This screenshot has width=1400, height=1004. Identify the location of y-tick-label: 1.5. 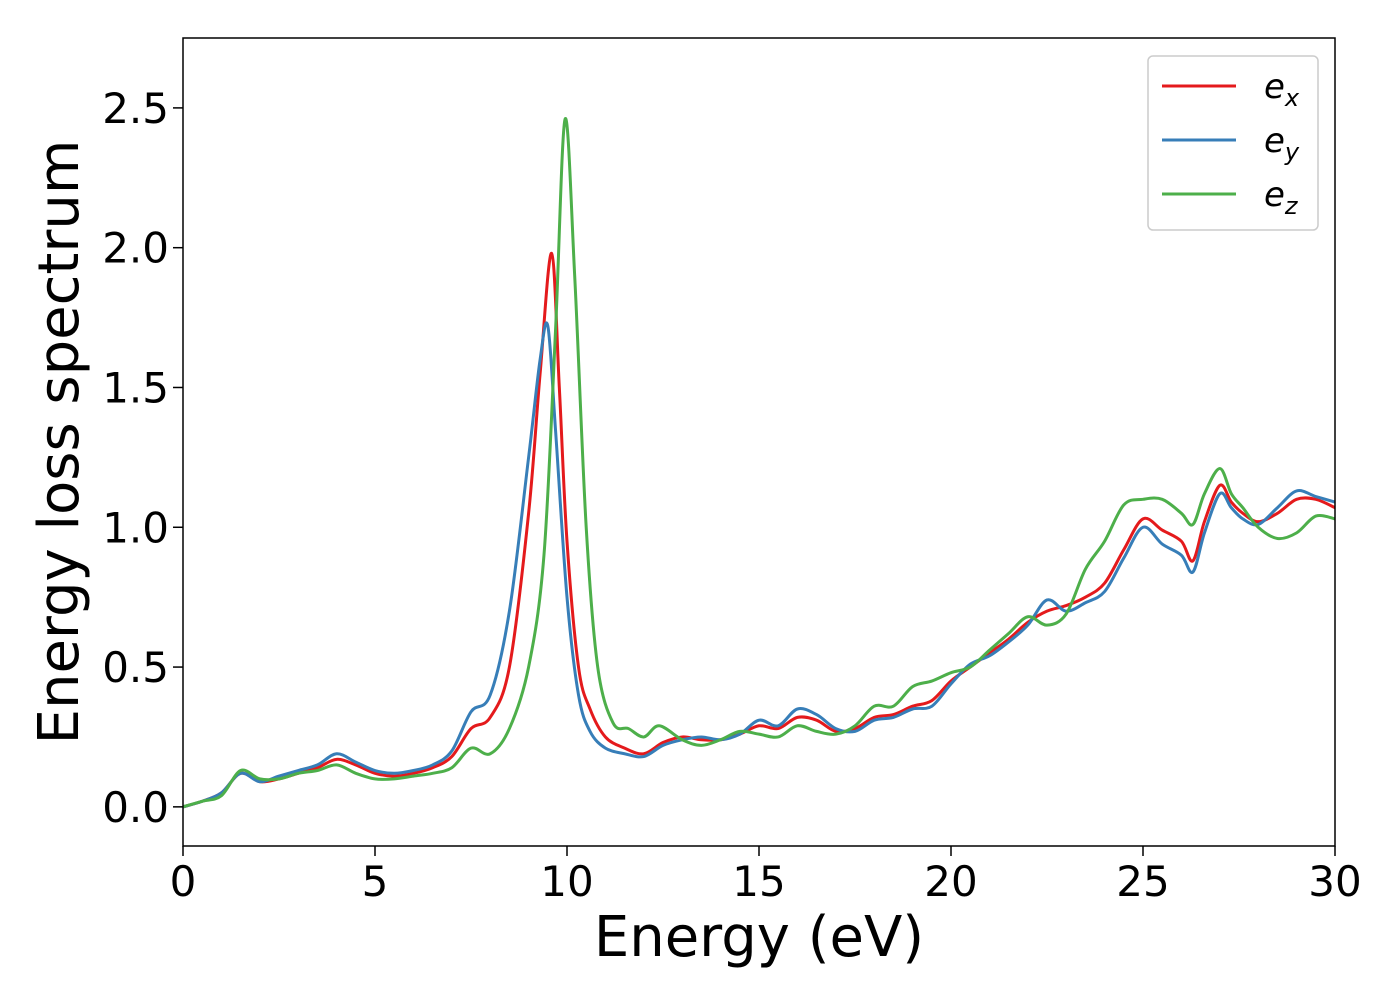
(135, 387).